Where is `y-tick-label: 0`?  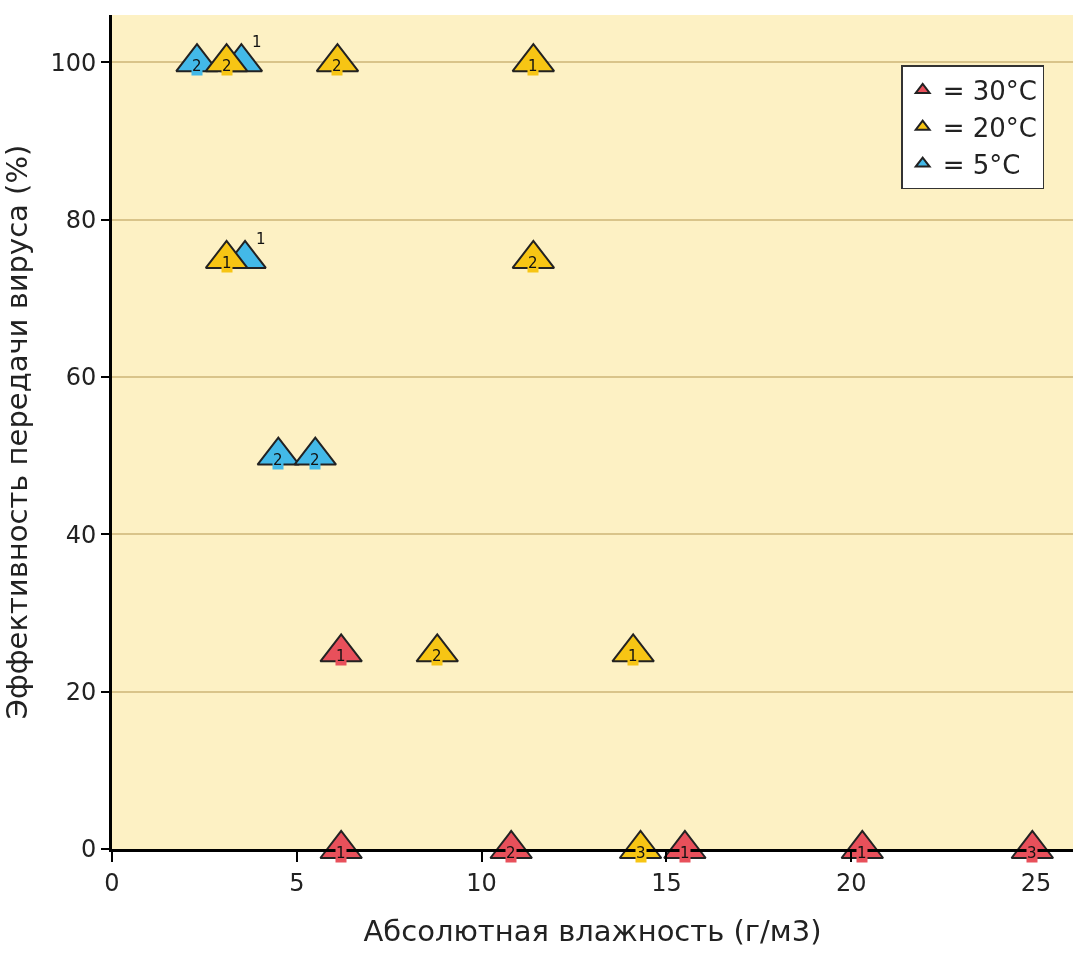
y-tick-label: 0 is located at coordinates (88, 849).